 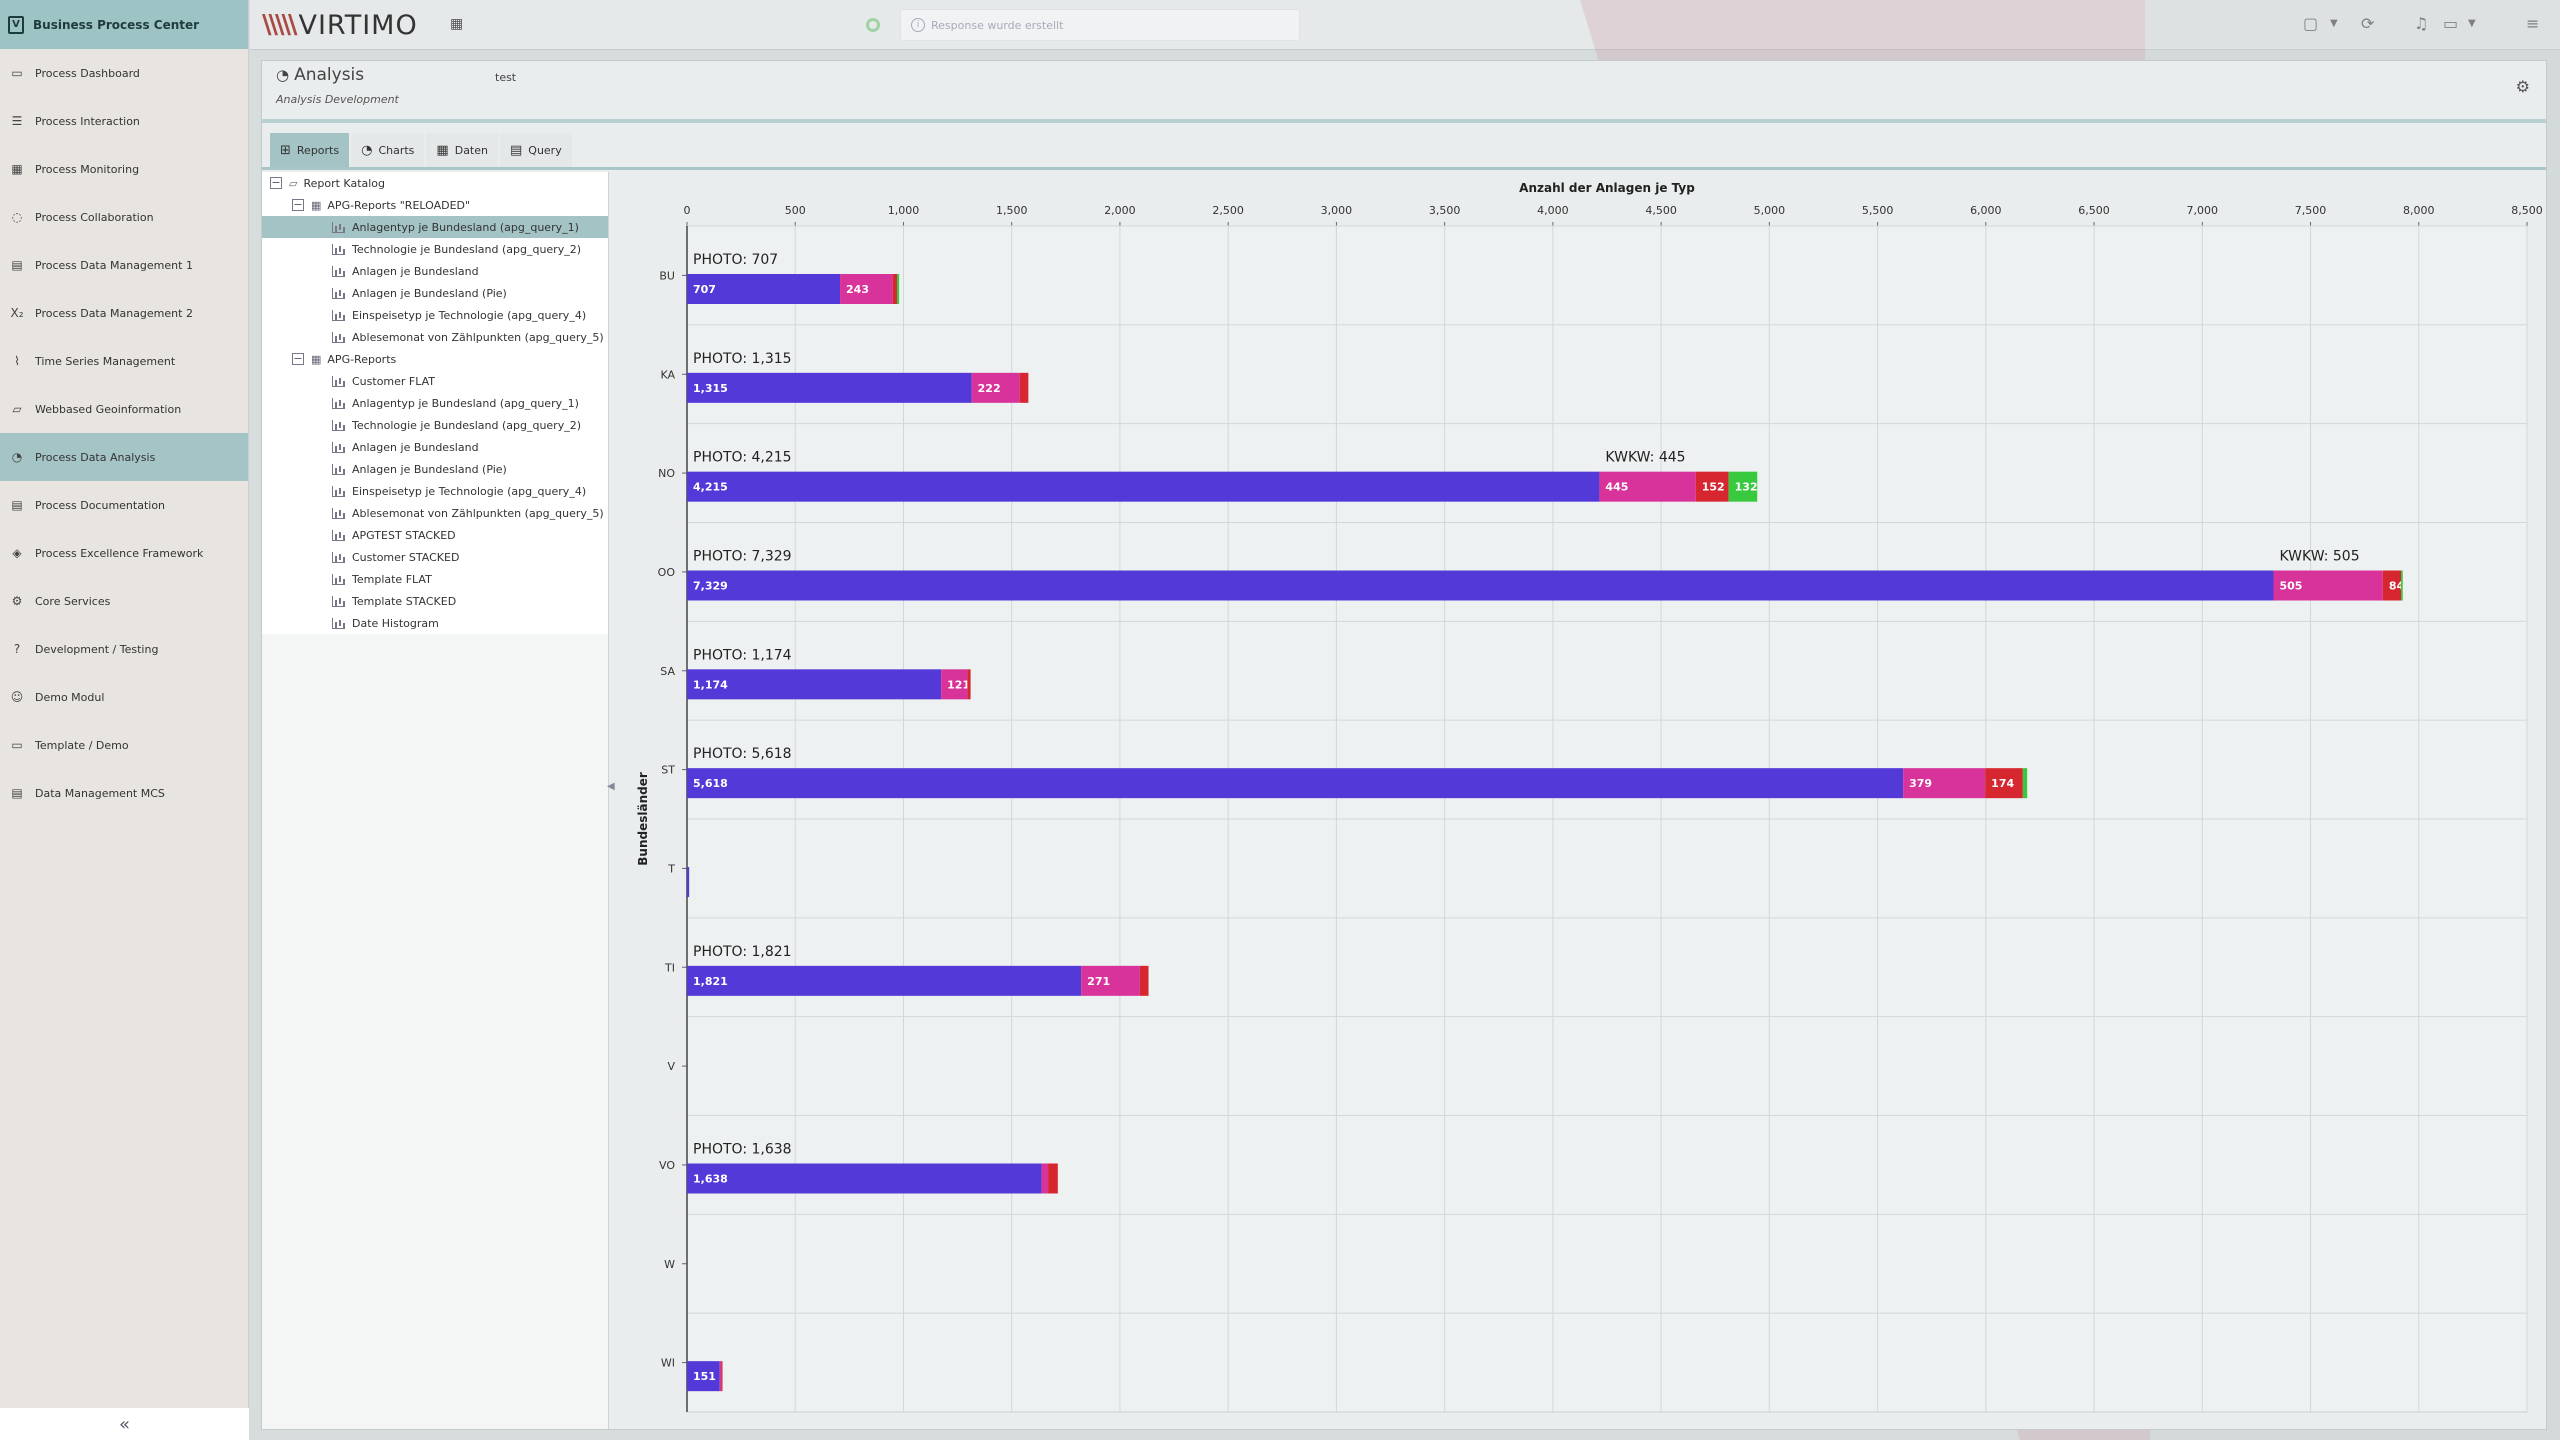 What do you see at coordinates (124, 265) in the screenshot?
I see `sidebar-item: ▤ Process Data Management 1` at bounding box center [124, 265].